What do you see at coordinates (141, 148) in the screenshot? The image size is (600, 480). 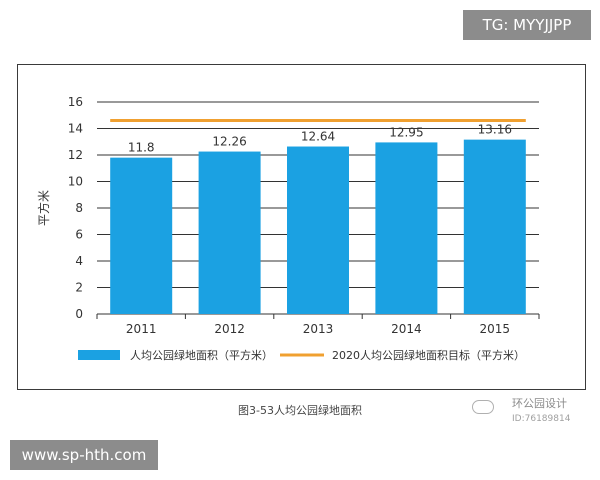 I see `bar-value-label: 11.8` at bounding box center [141, 148].